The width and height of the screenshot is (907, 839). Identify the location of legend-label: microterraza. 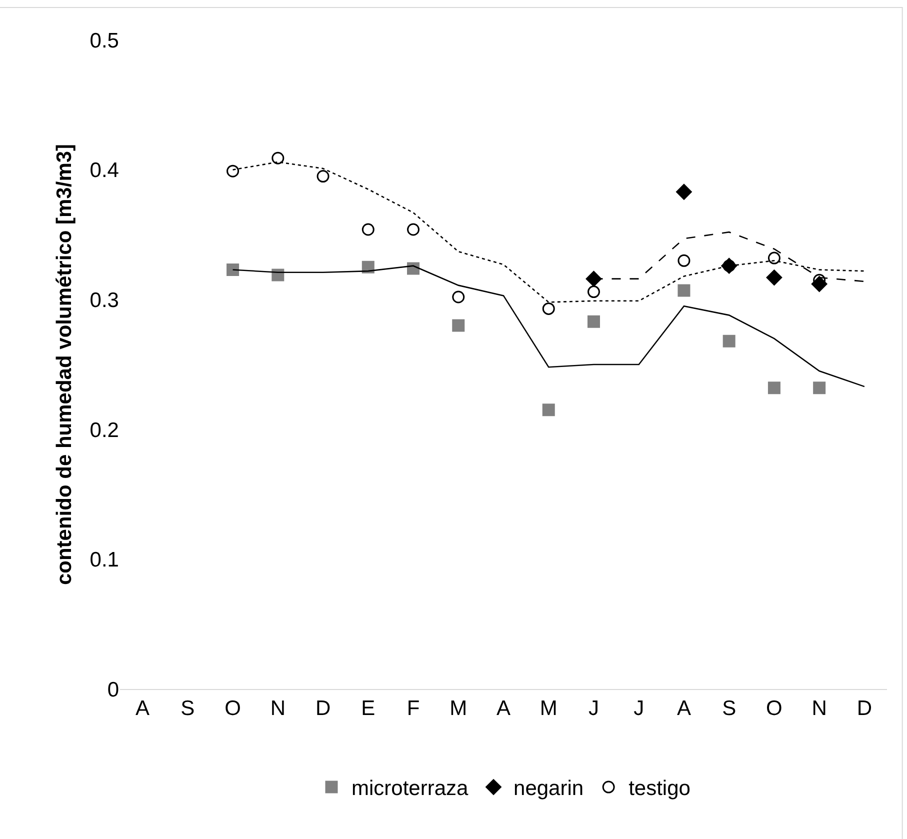
(410, 788).